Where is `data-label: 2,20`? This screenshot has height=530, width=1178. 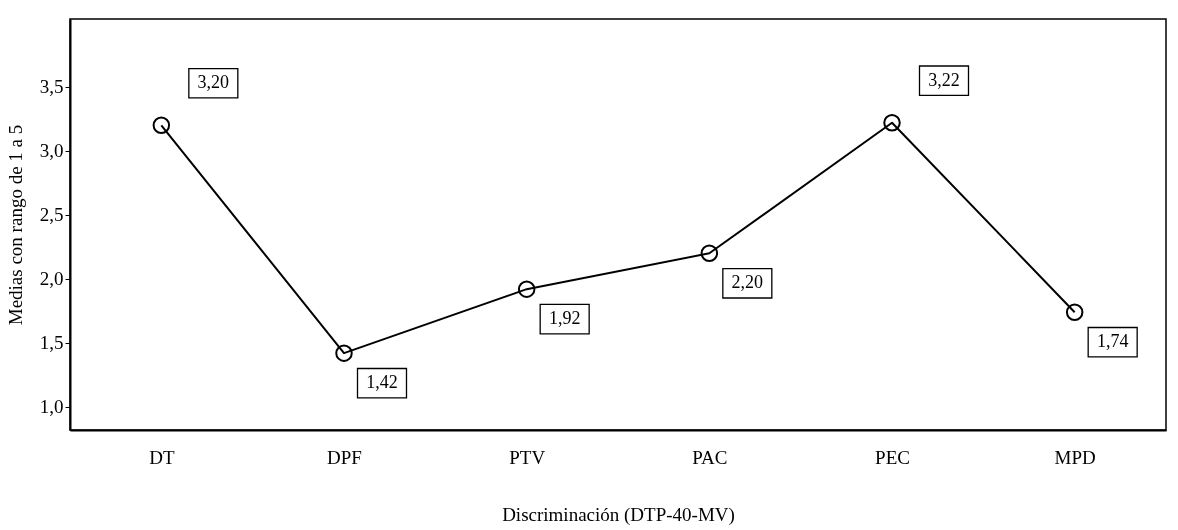
data-label: 2,20 is located at coordinates (747, 282).